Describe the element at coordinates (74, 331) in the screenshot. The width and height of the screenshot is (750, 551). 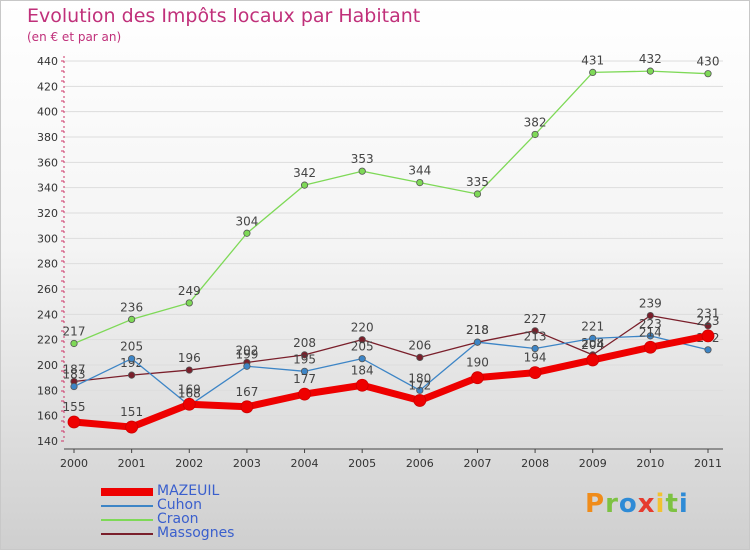
I see `data-label-craon: 217` at that location.